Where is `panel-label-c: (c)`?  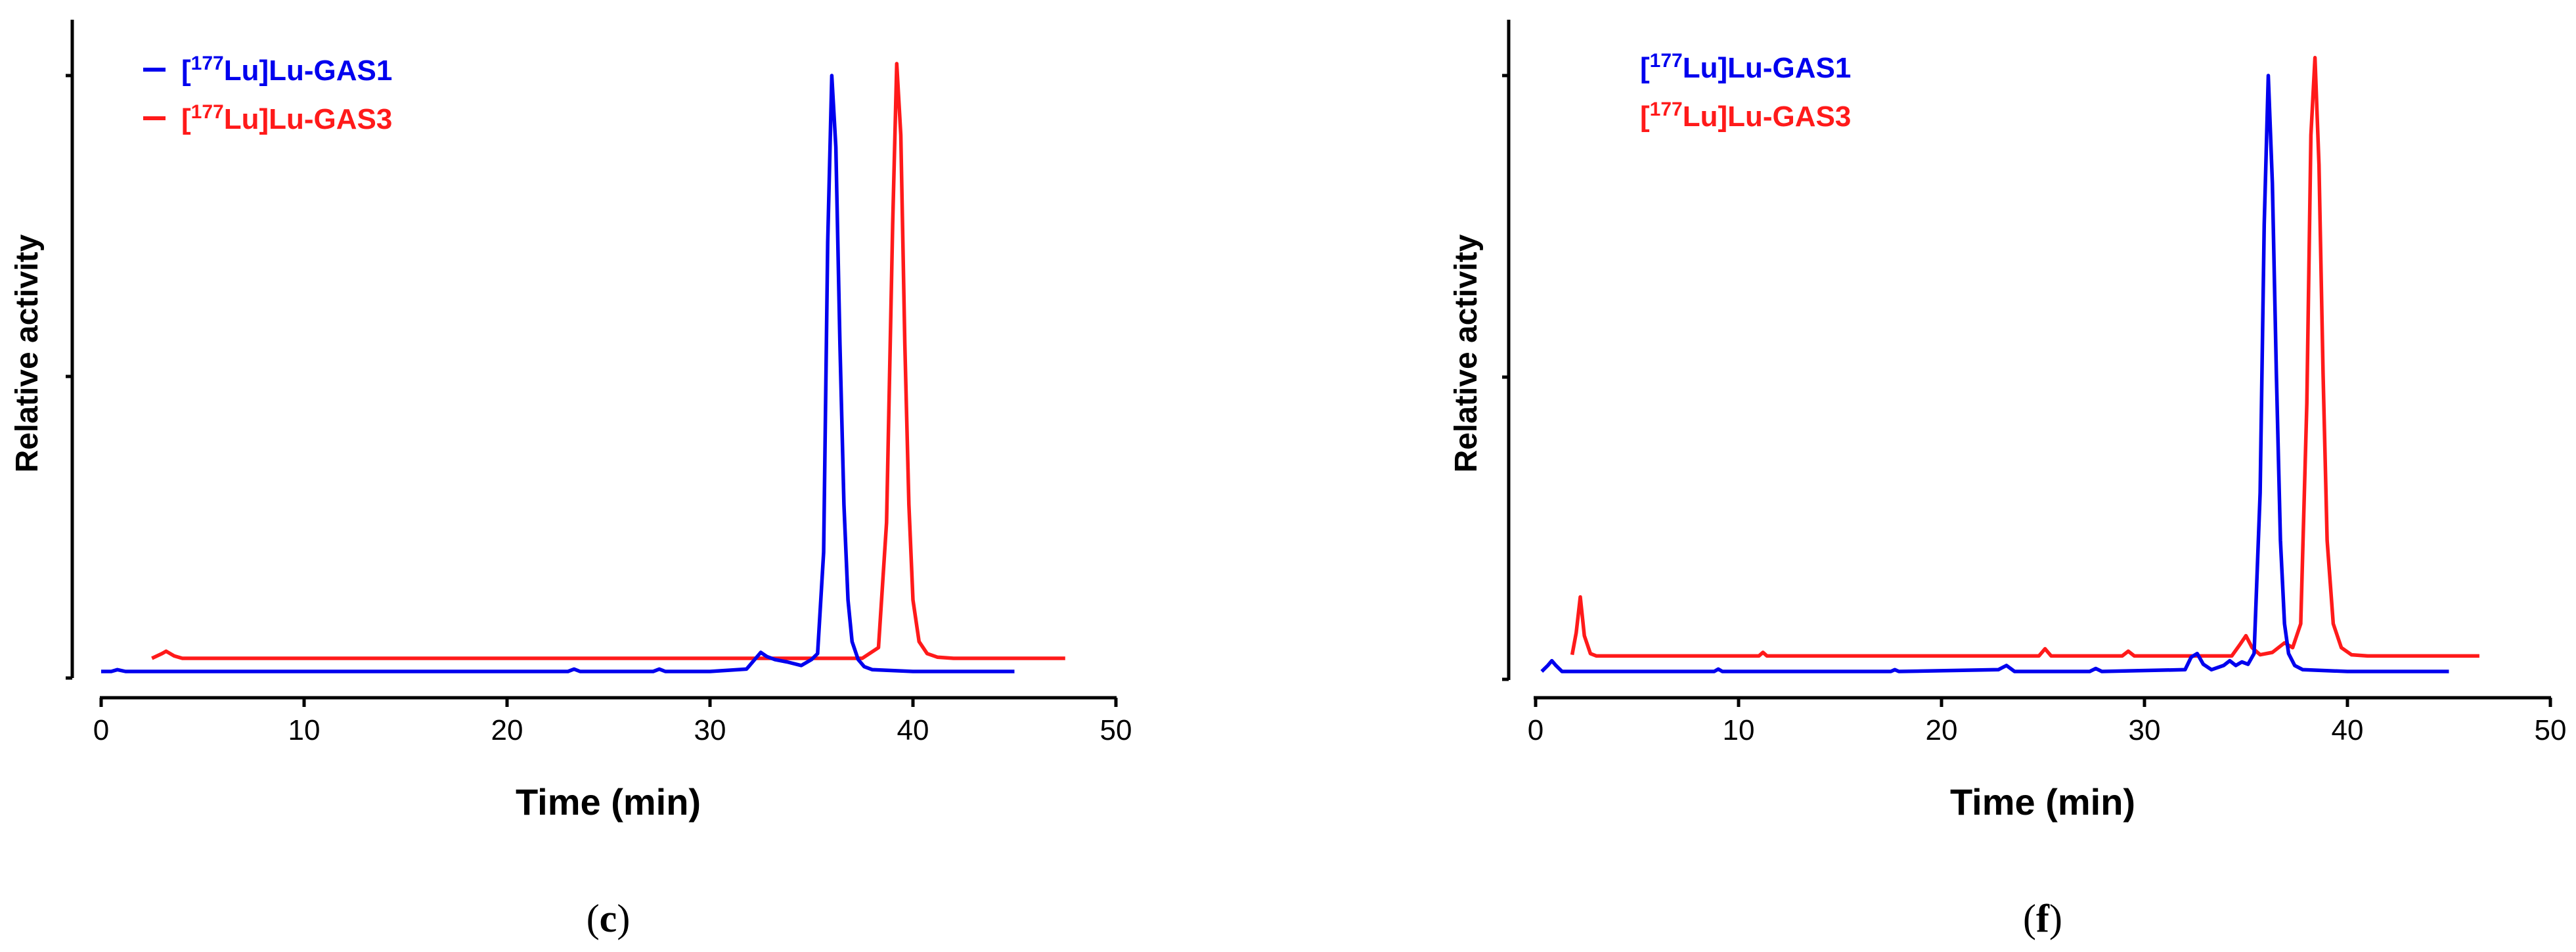 panel-label-c: (c) is located at coordinates (609, 918).